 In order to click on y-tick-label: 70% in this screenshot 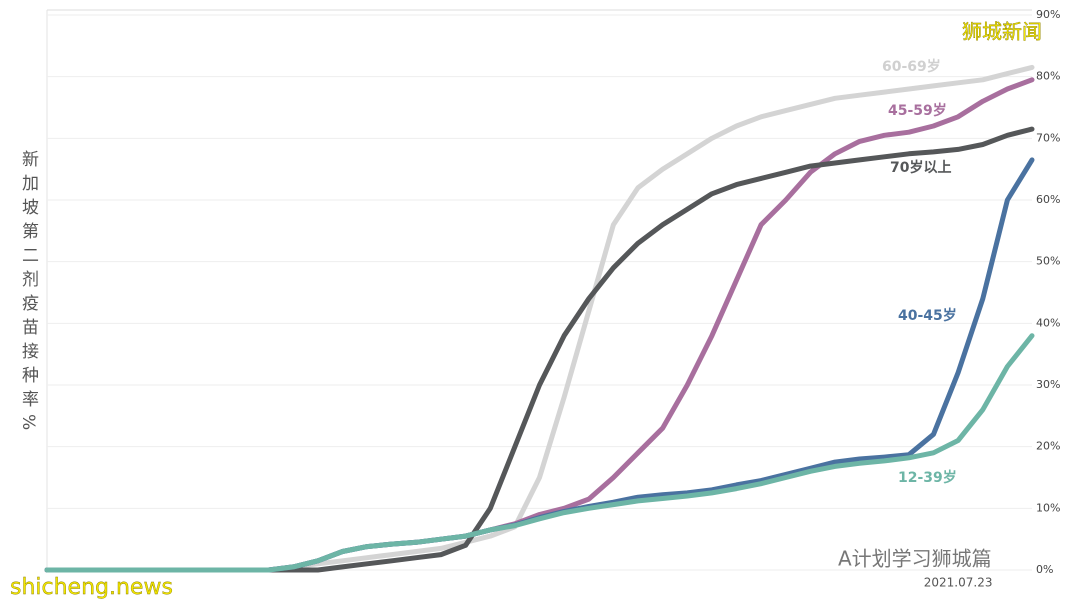, I will do `click(1048, 137)`.